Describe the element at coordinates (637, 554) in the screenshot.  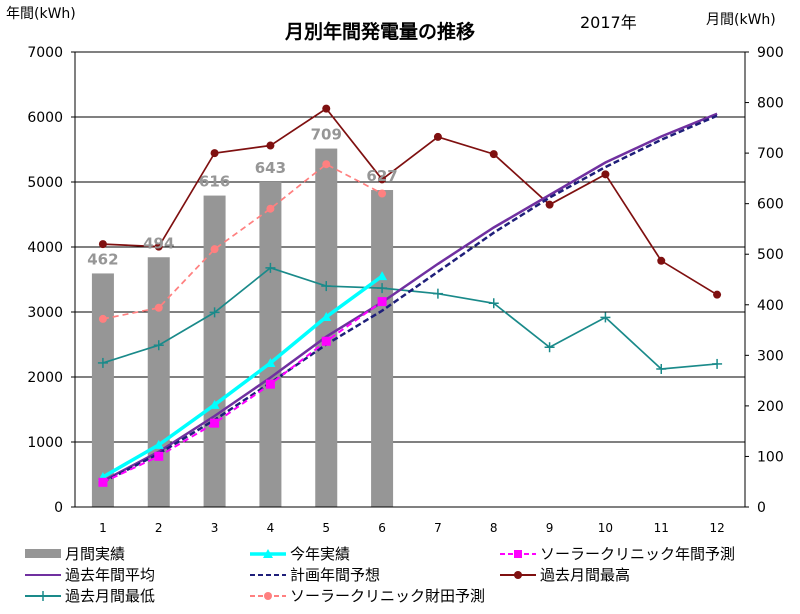
I see `legend-label: ソーラークリニック年間予測` at that location.